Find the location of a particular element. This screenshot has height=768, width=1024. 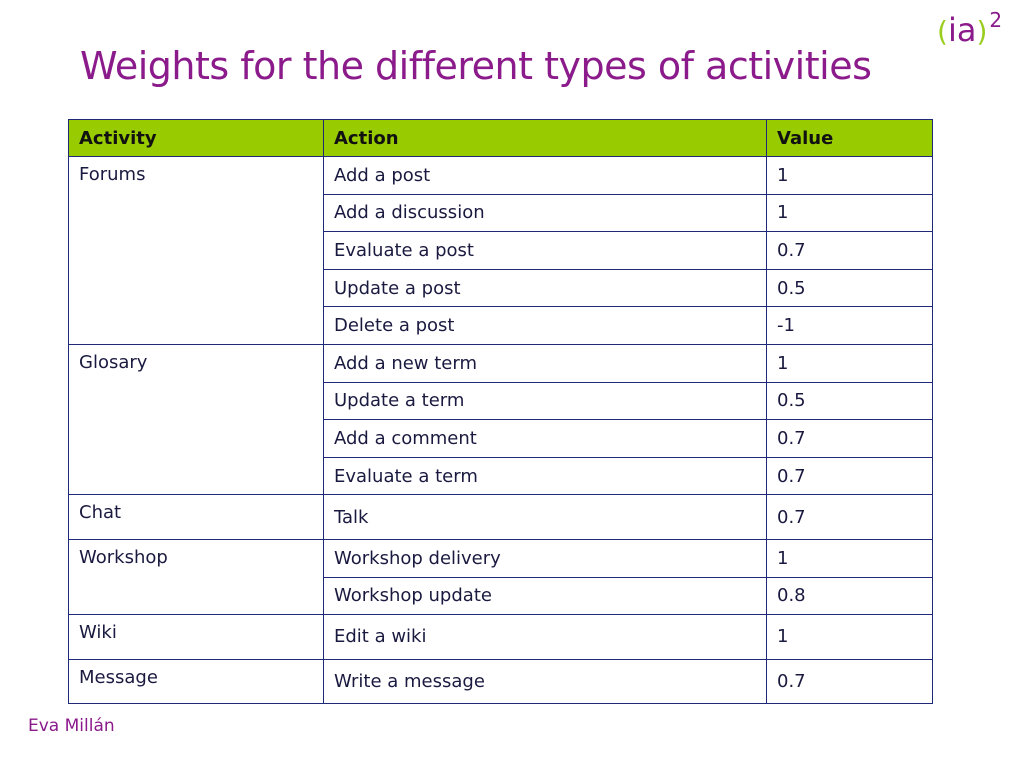

table-row: Chat Talk 0.7 is located at coordinates (500, 517).